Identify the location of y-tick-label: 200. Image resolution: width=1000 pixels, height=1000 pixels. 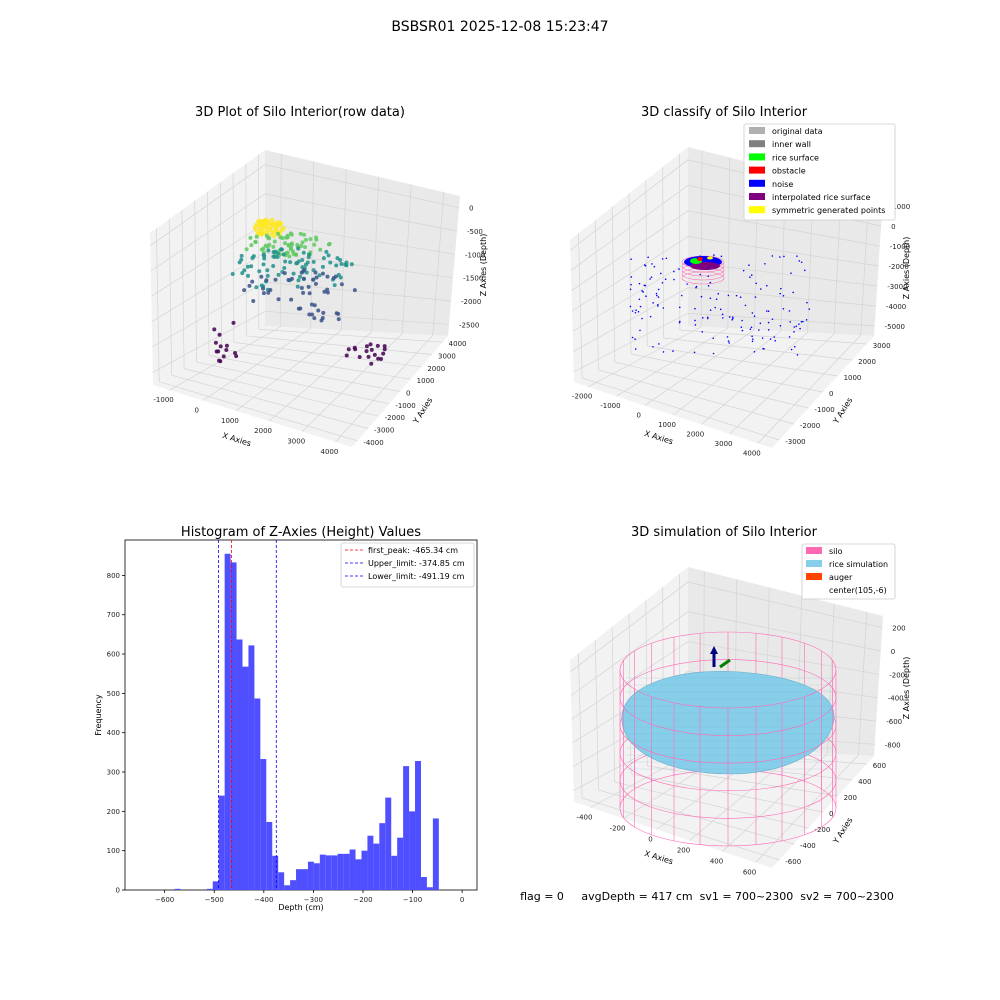
(113, 812).